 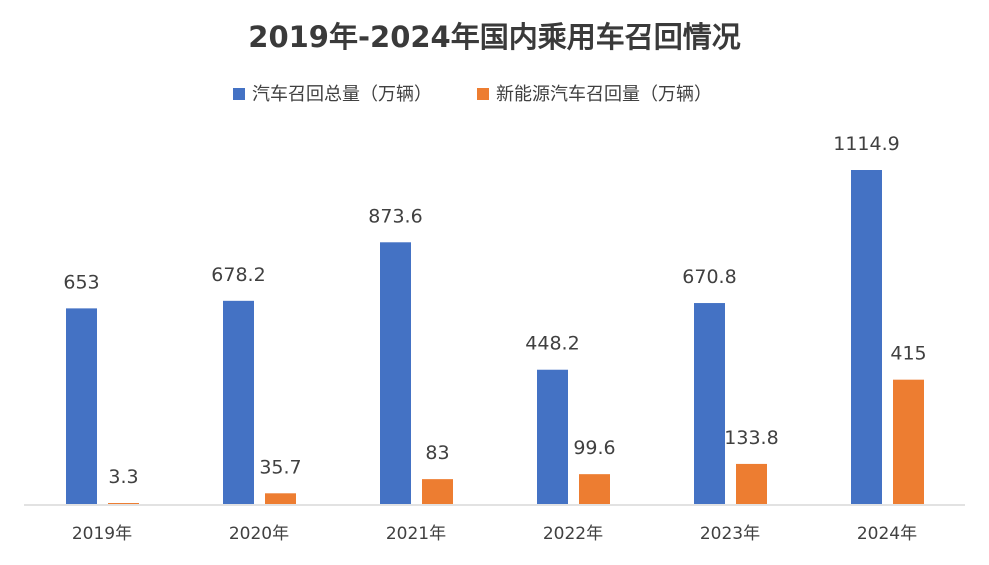 I want to click on data-label-total-4: 670.8, so click(x=709, y=277).